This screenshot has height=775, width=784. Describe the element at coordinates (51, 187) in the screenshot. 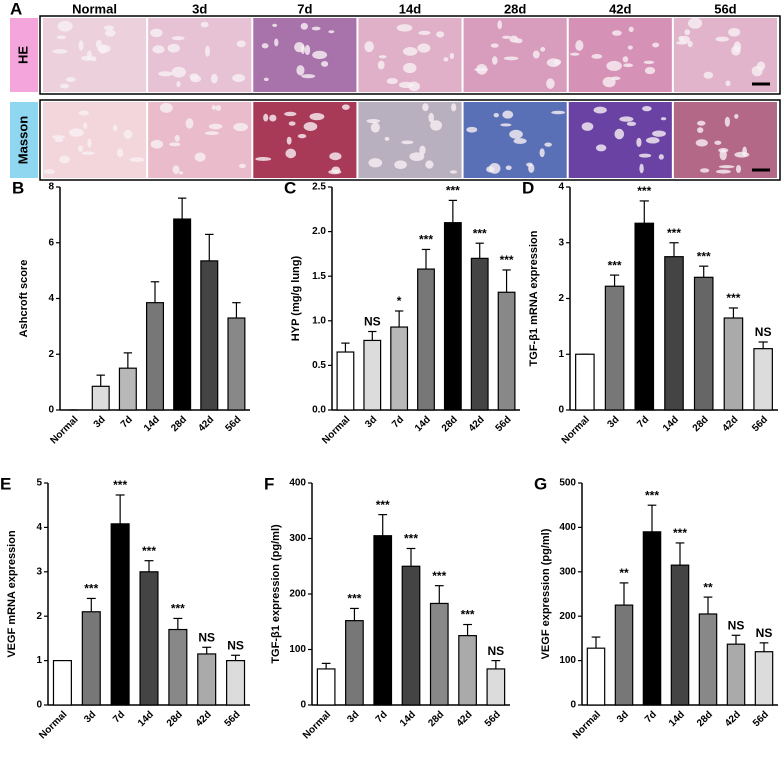

I see `y-tick-label: 8` at that location.